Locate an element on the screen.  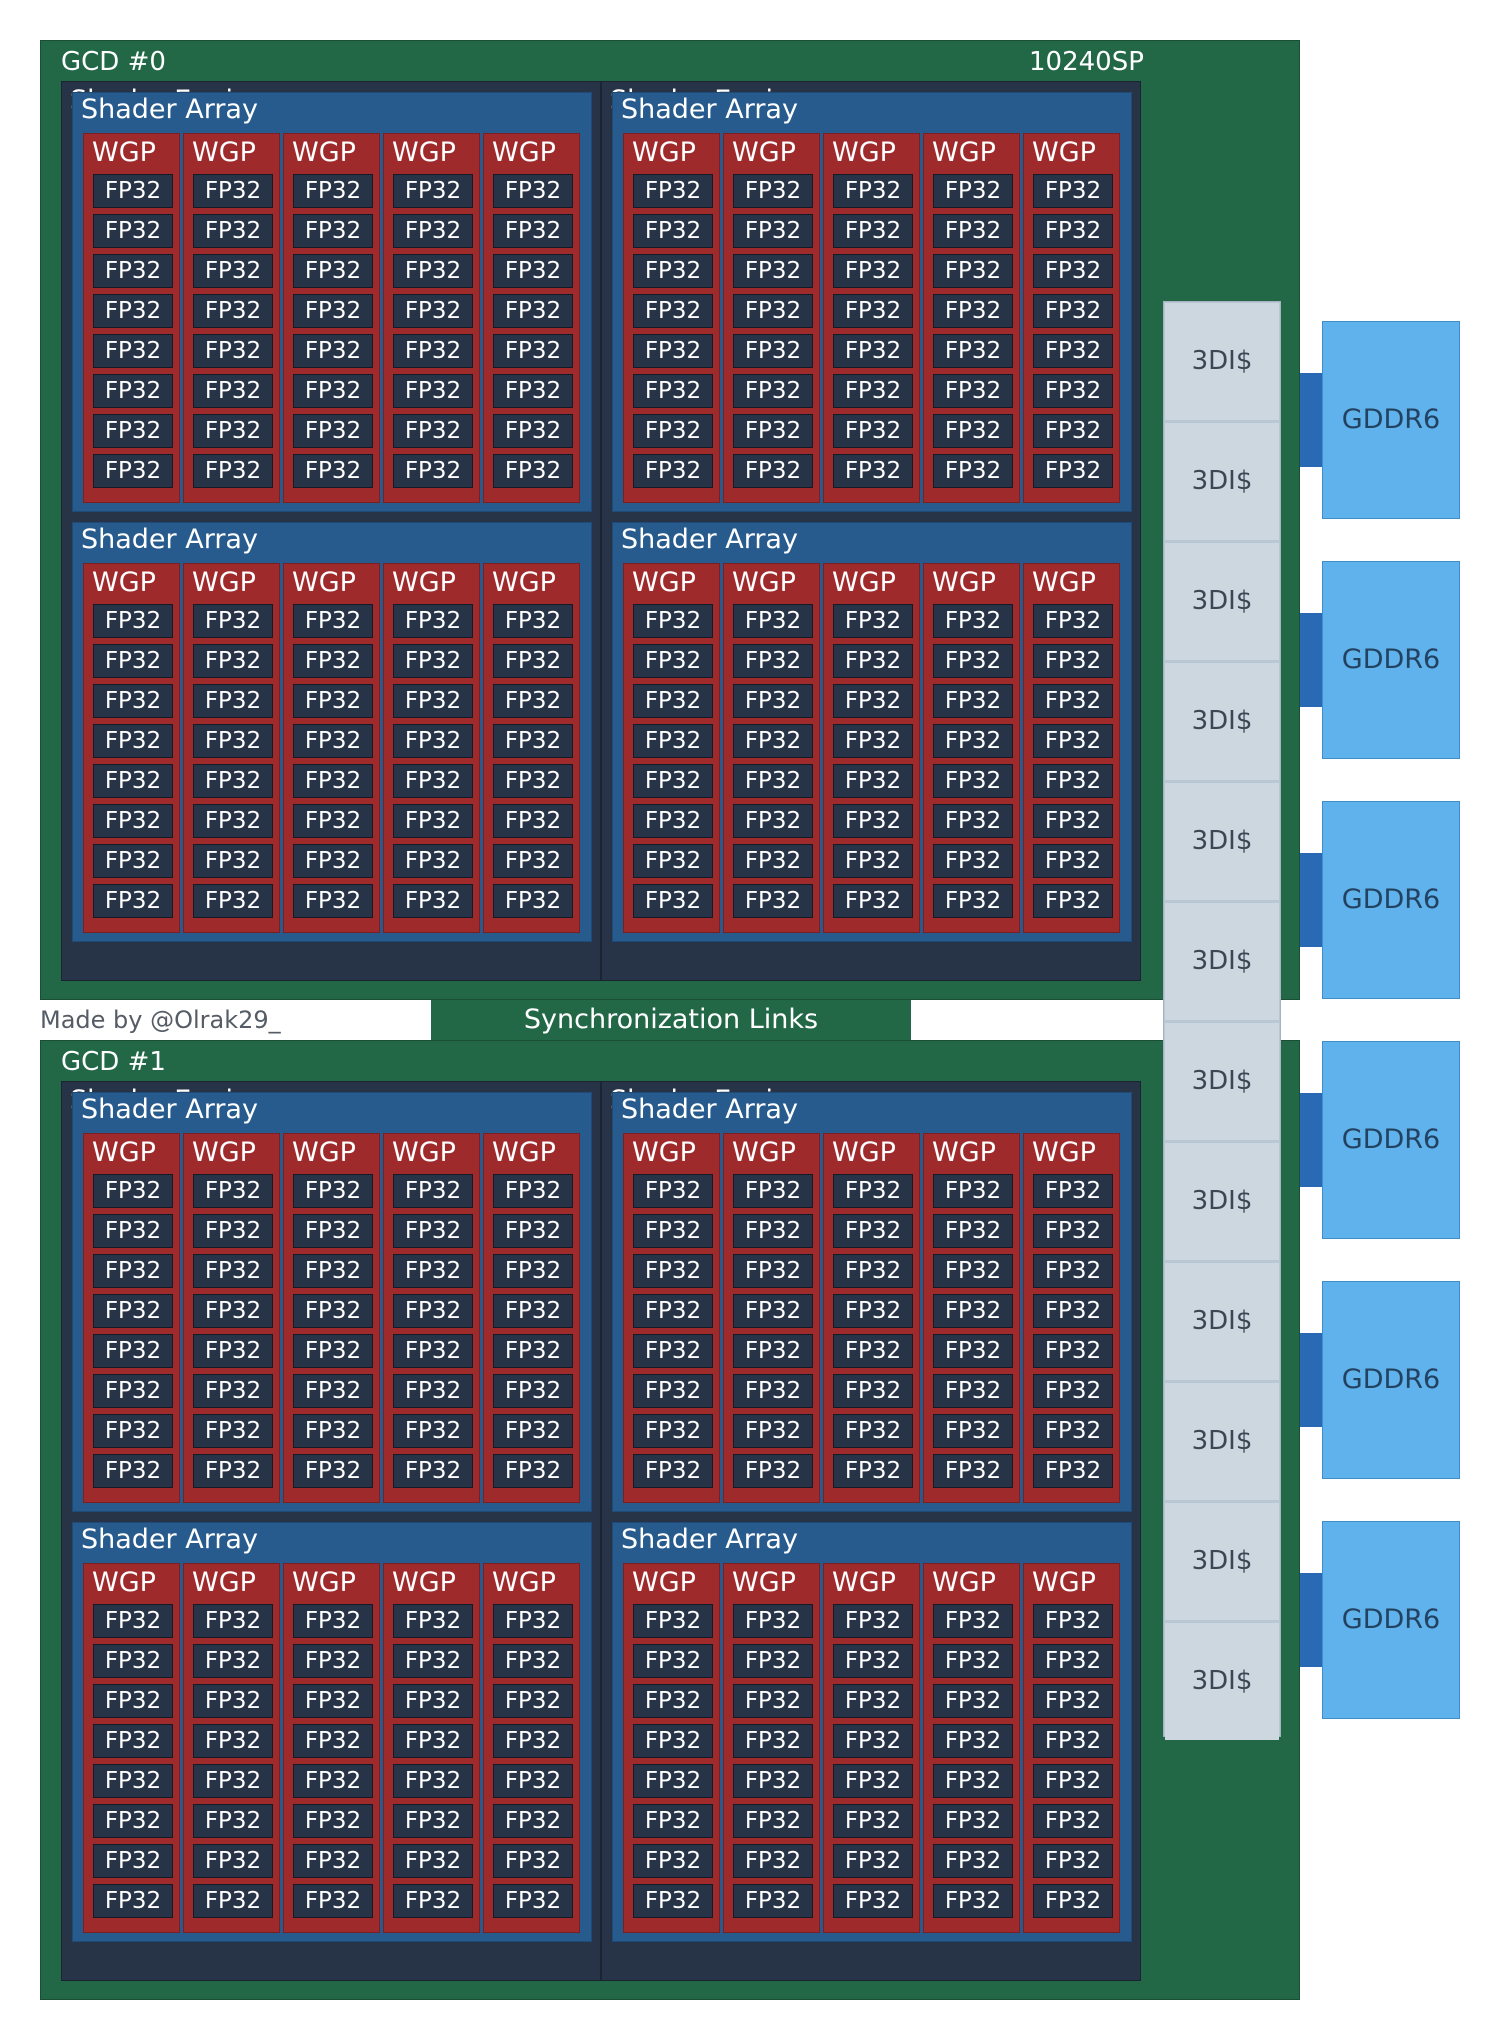
gddr6-memory: GDDR6 is located at coordinates (1391, 900).